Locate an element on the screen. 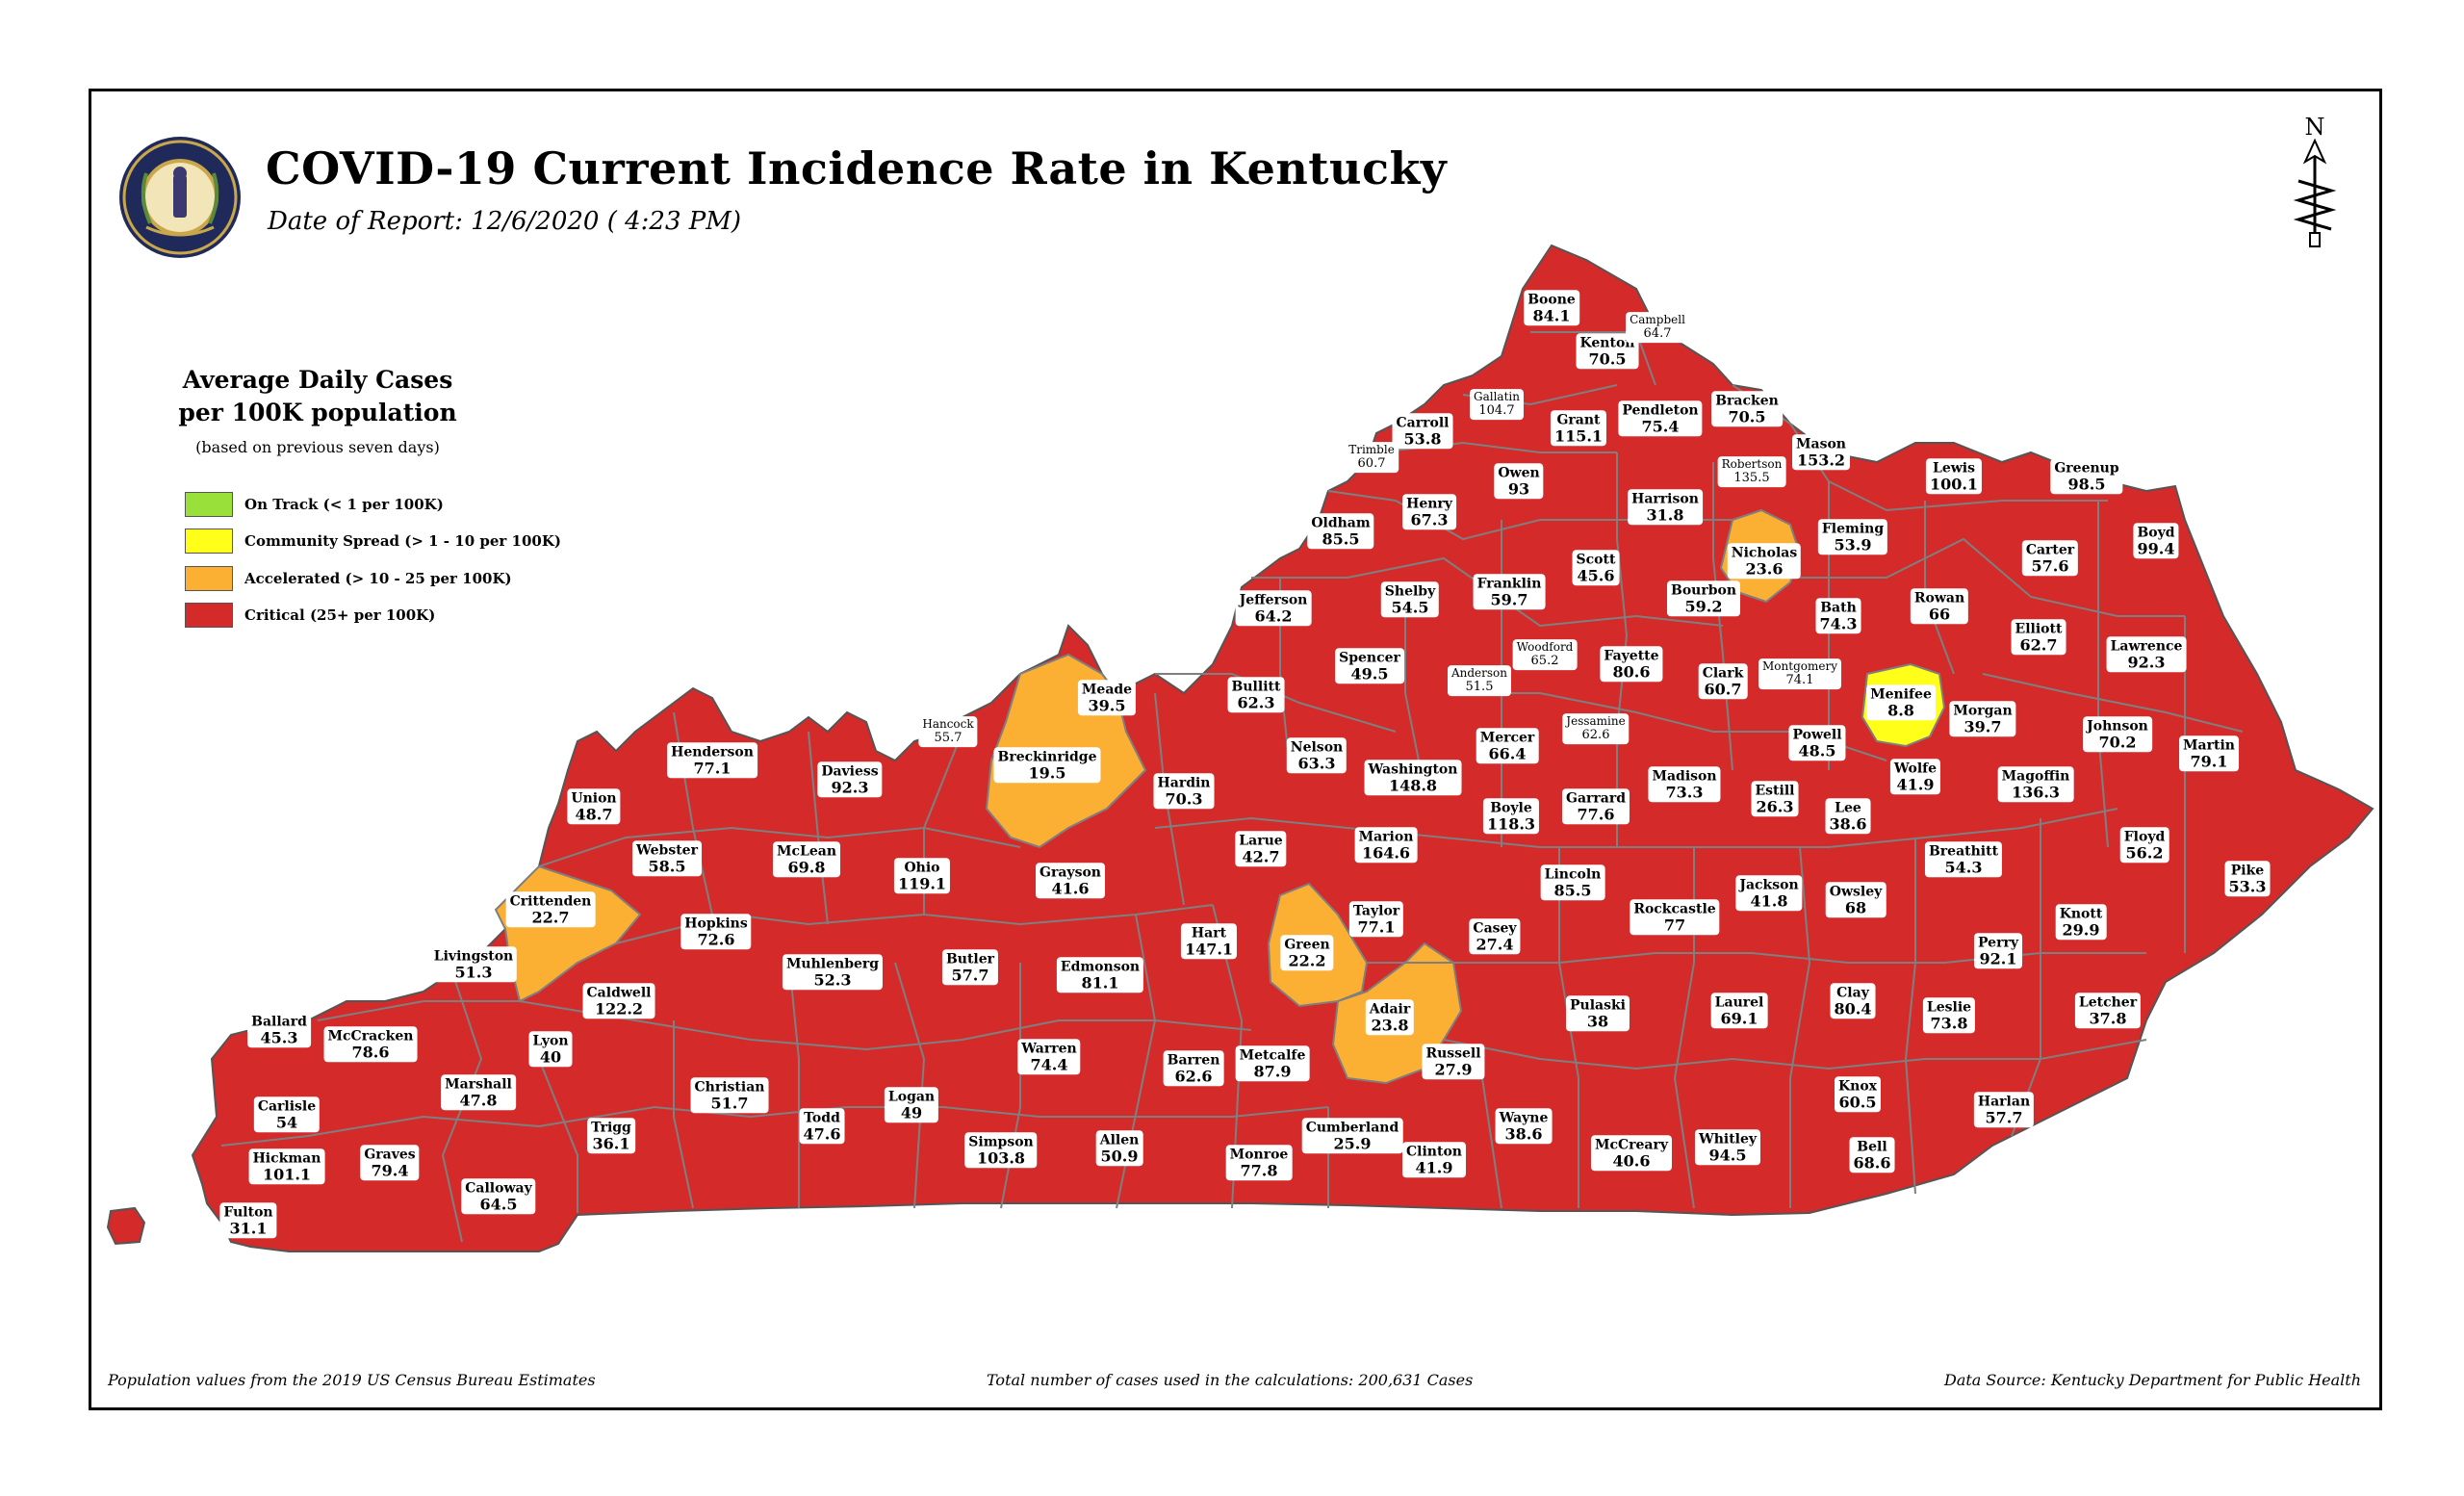 The image size is (2464, 1496). county-name: Johnson is located at coordinates (2117, 727).